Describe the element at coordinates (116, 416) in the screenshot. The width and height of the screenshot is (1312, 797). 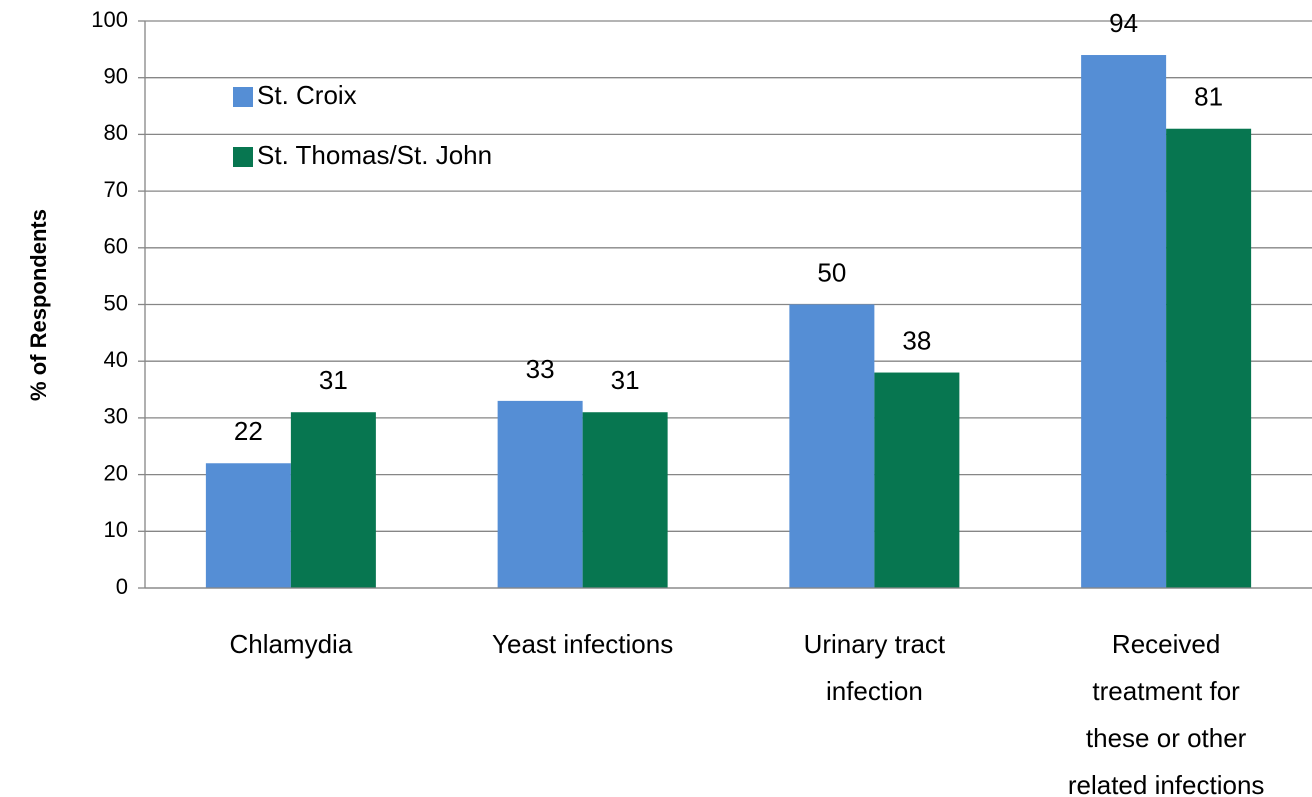
I see `y-tick-label: 30` at that location.